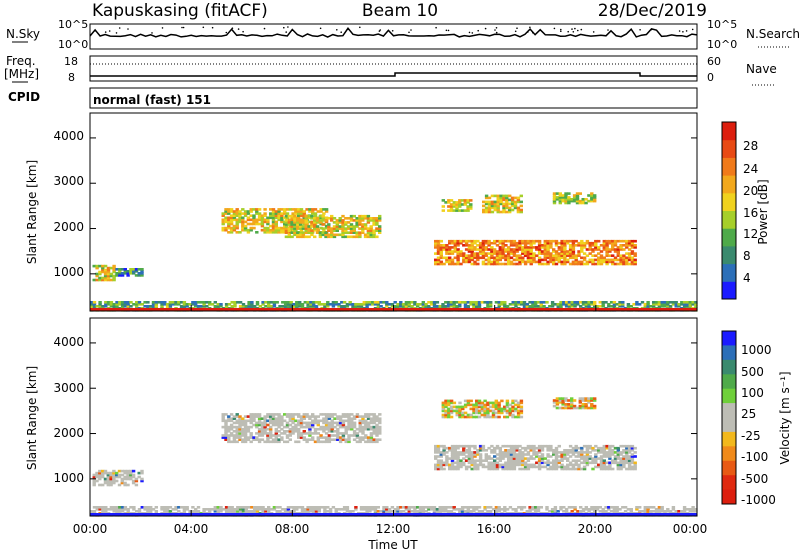  I want to click on colorbar-segment, so click(729, 272).